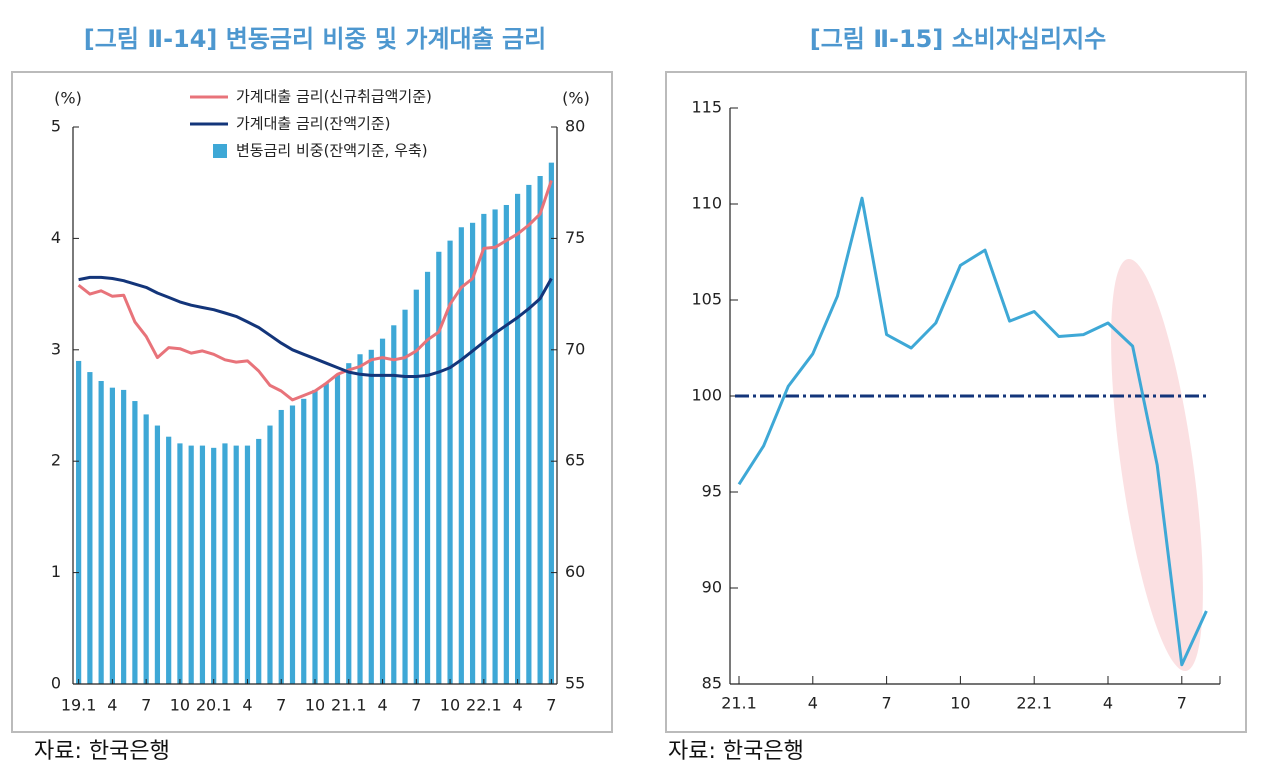 This screenshot has width=1269, height=777. Describe the element at coordinates (313, 124) in the screenshot. I see `legend-label: 가계대출 금리(잔액기준)` at that location.